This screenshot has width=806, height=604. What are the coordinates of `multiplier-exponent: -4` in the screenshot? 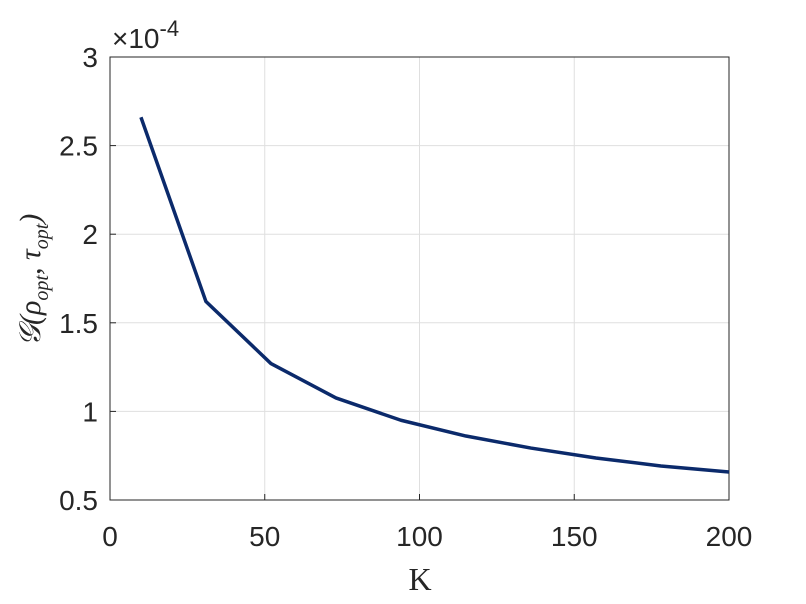 It's located at (170, 28).